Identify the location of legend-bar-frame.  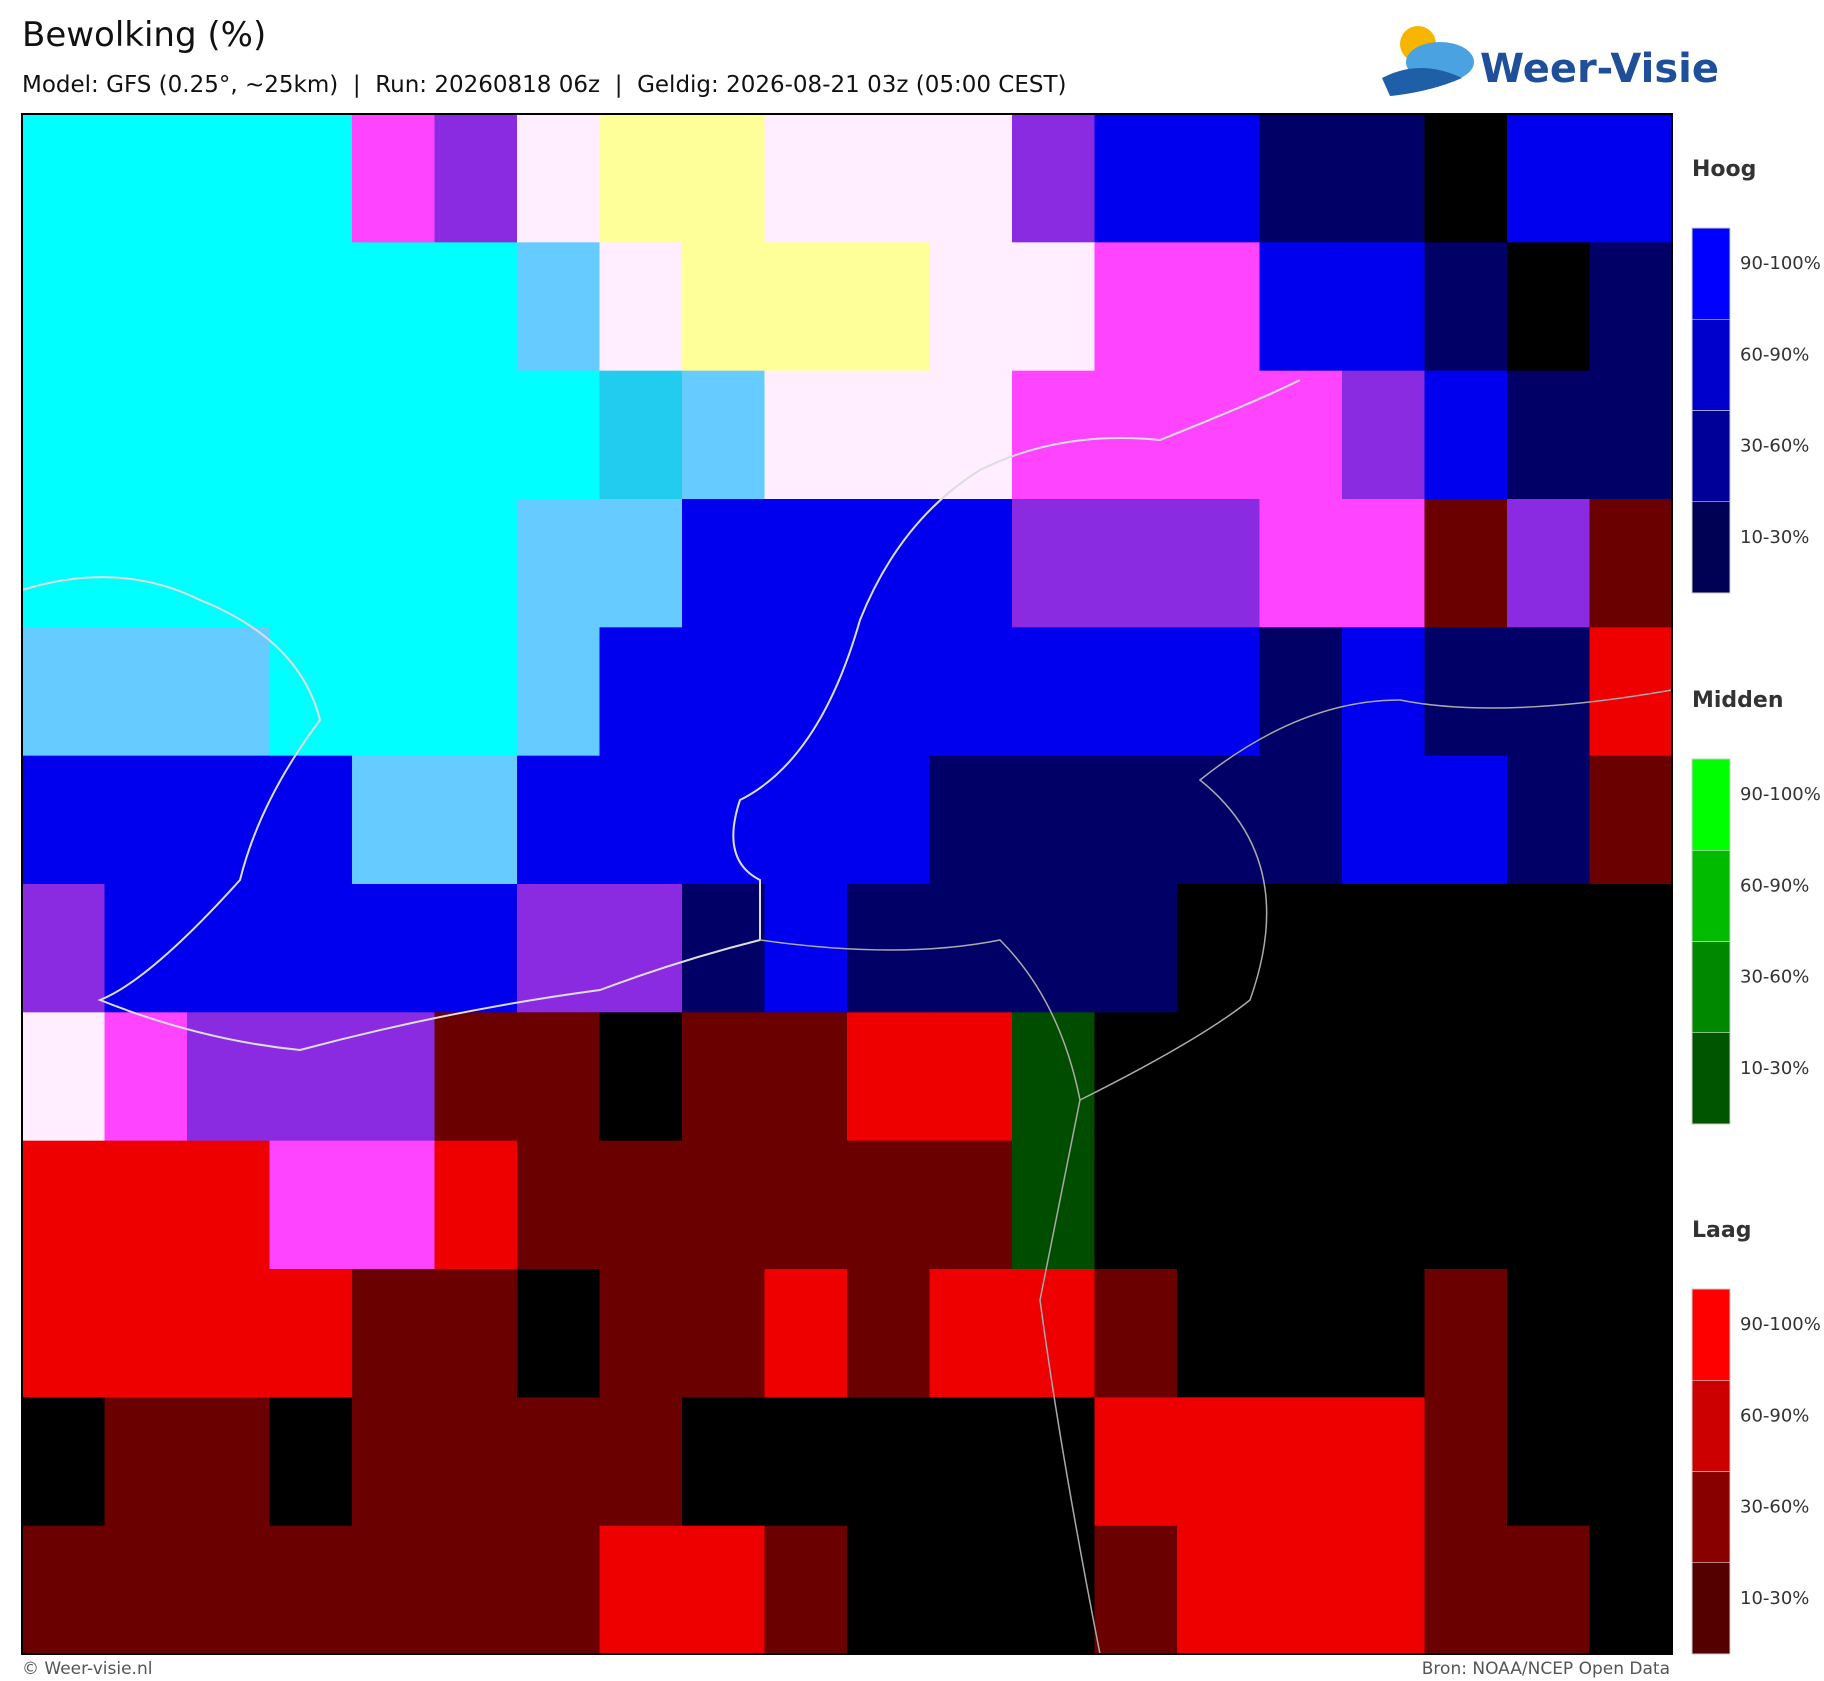
(1711, 1471).